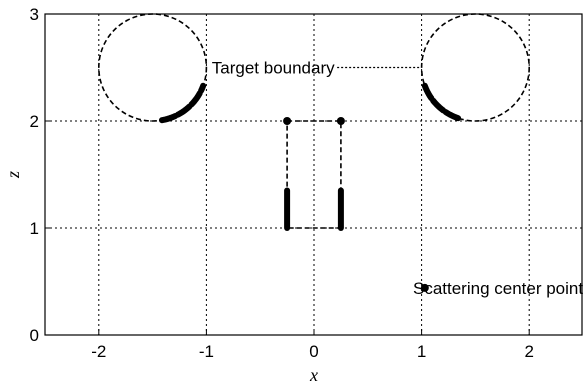  What do you see at coordinates (421, 351) in the screenshot?
I see `x-tick-label-3: 1` at bounding box center [421, 351].